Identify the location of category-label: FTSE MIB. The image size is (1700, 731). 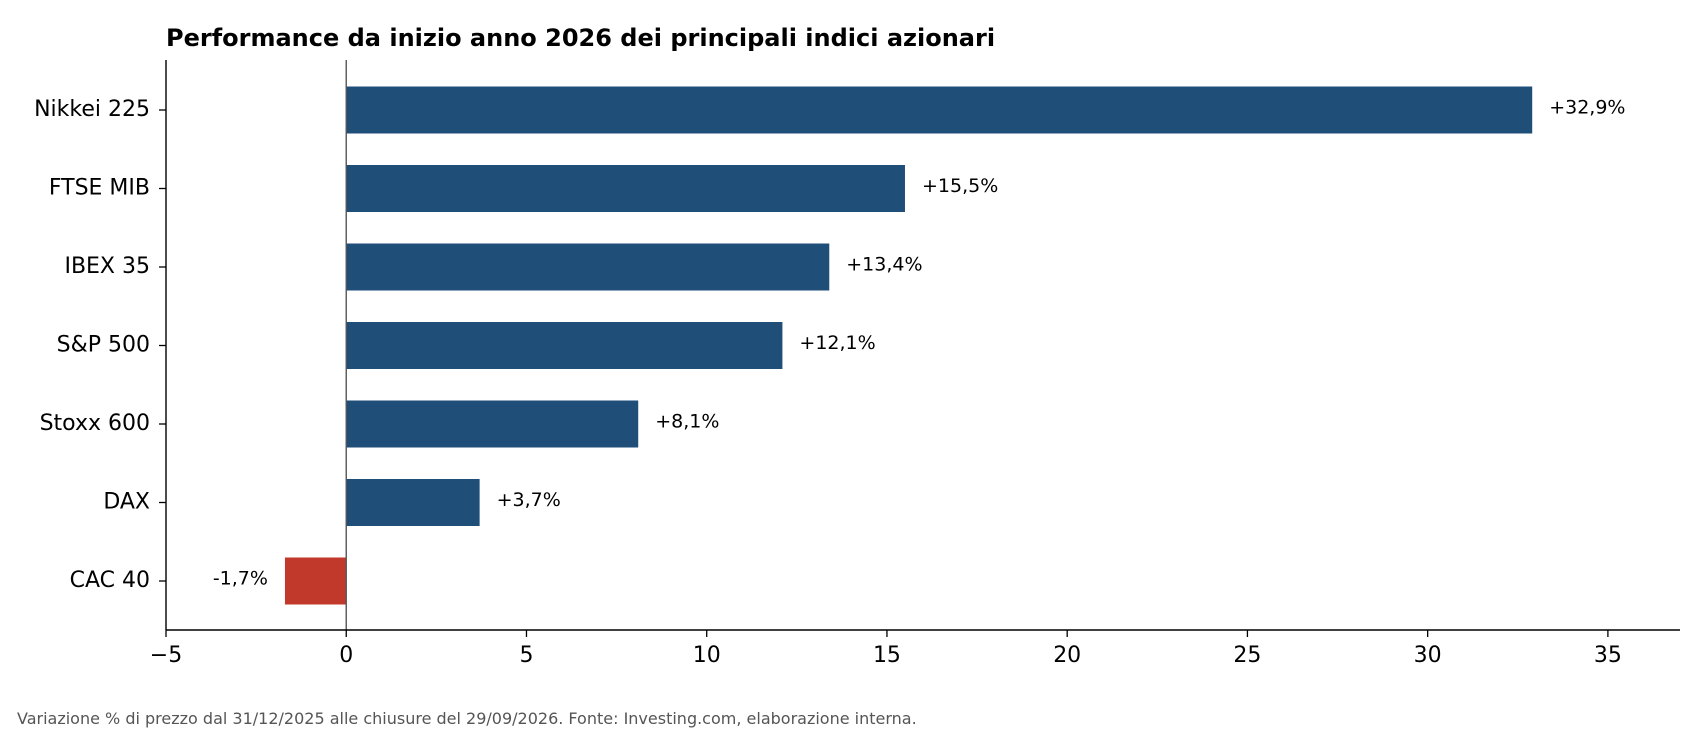
(99, 188).